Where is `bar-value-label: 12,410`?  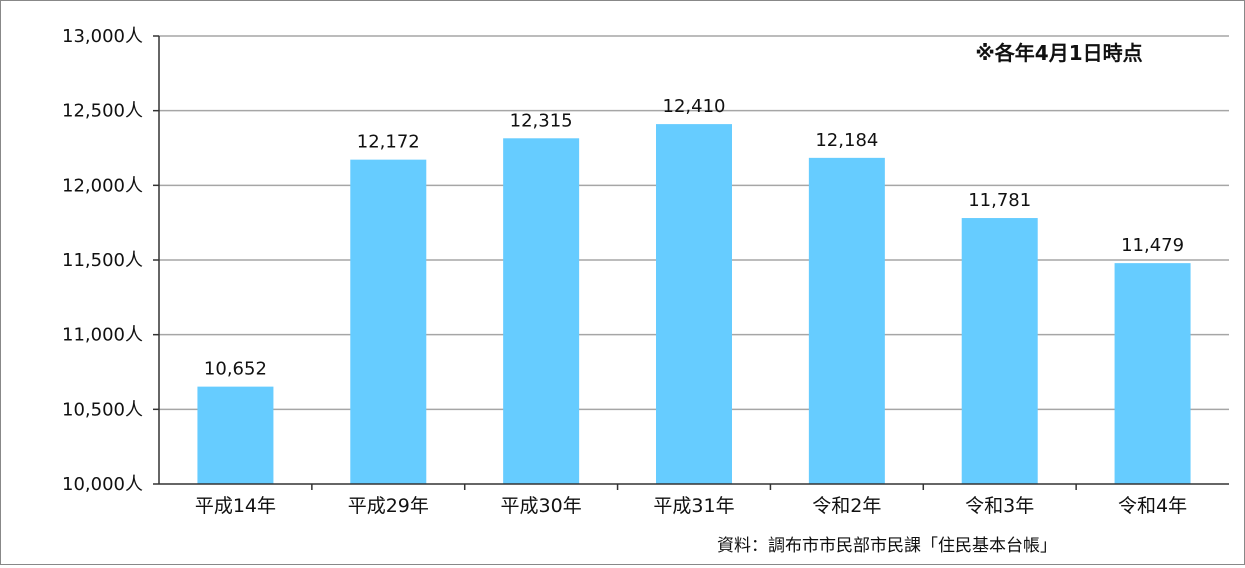 bar-value-label: 12,410 is located at coordinates (694, 106).